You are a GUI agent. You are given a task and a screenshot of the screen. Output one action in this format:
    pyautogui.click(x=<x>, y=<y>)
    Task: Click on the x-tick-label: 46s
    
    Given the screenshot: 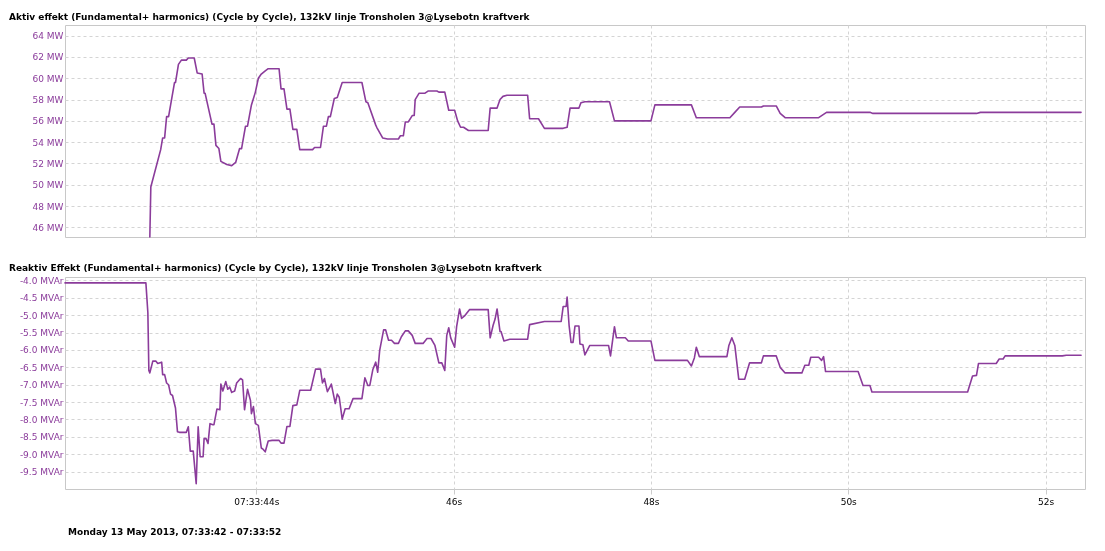 What is the action you would take?
    pyautogui.click(x=454, y=501)
    